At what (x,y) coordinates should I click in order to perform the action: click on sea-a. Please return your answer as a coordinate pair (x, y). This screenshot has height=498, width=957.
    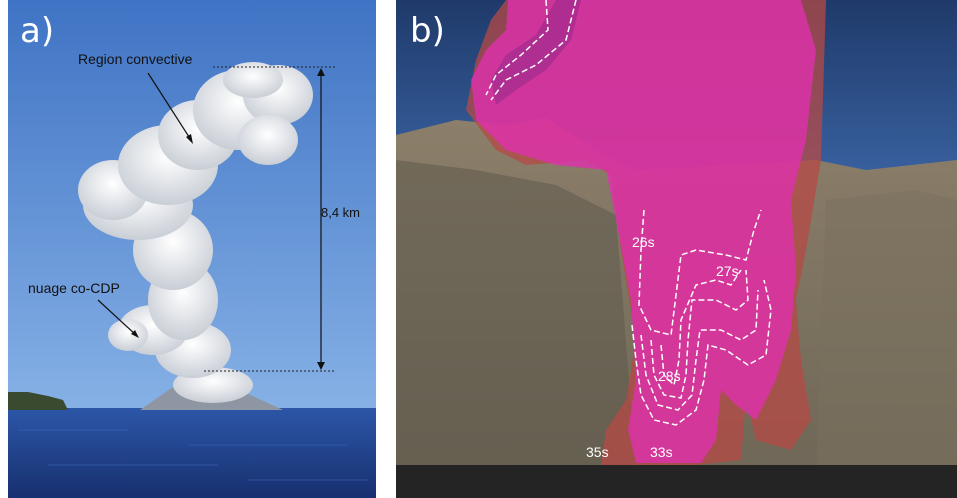
    Looking at the image, I should click on (192, 453).